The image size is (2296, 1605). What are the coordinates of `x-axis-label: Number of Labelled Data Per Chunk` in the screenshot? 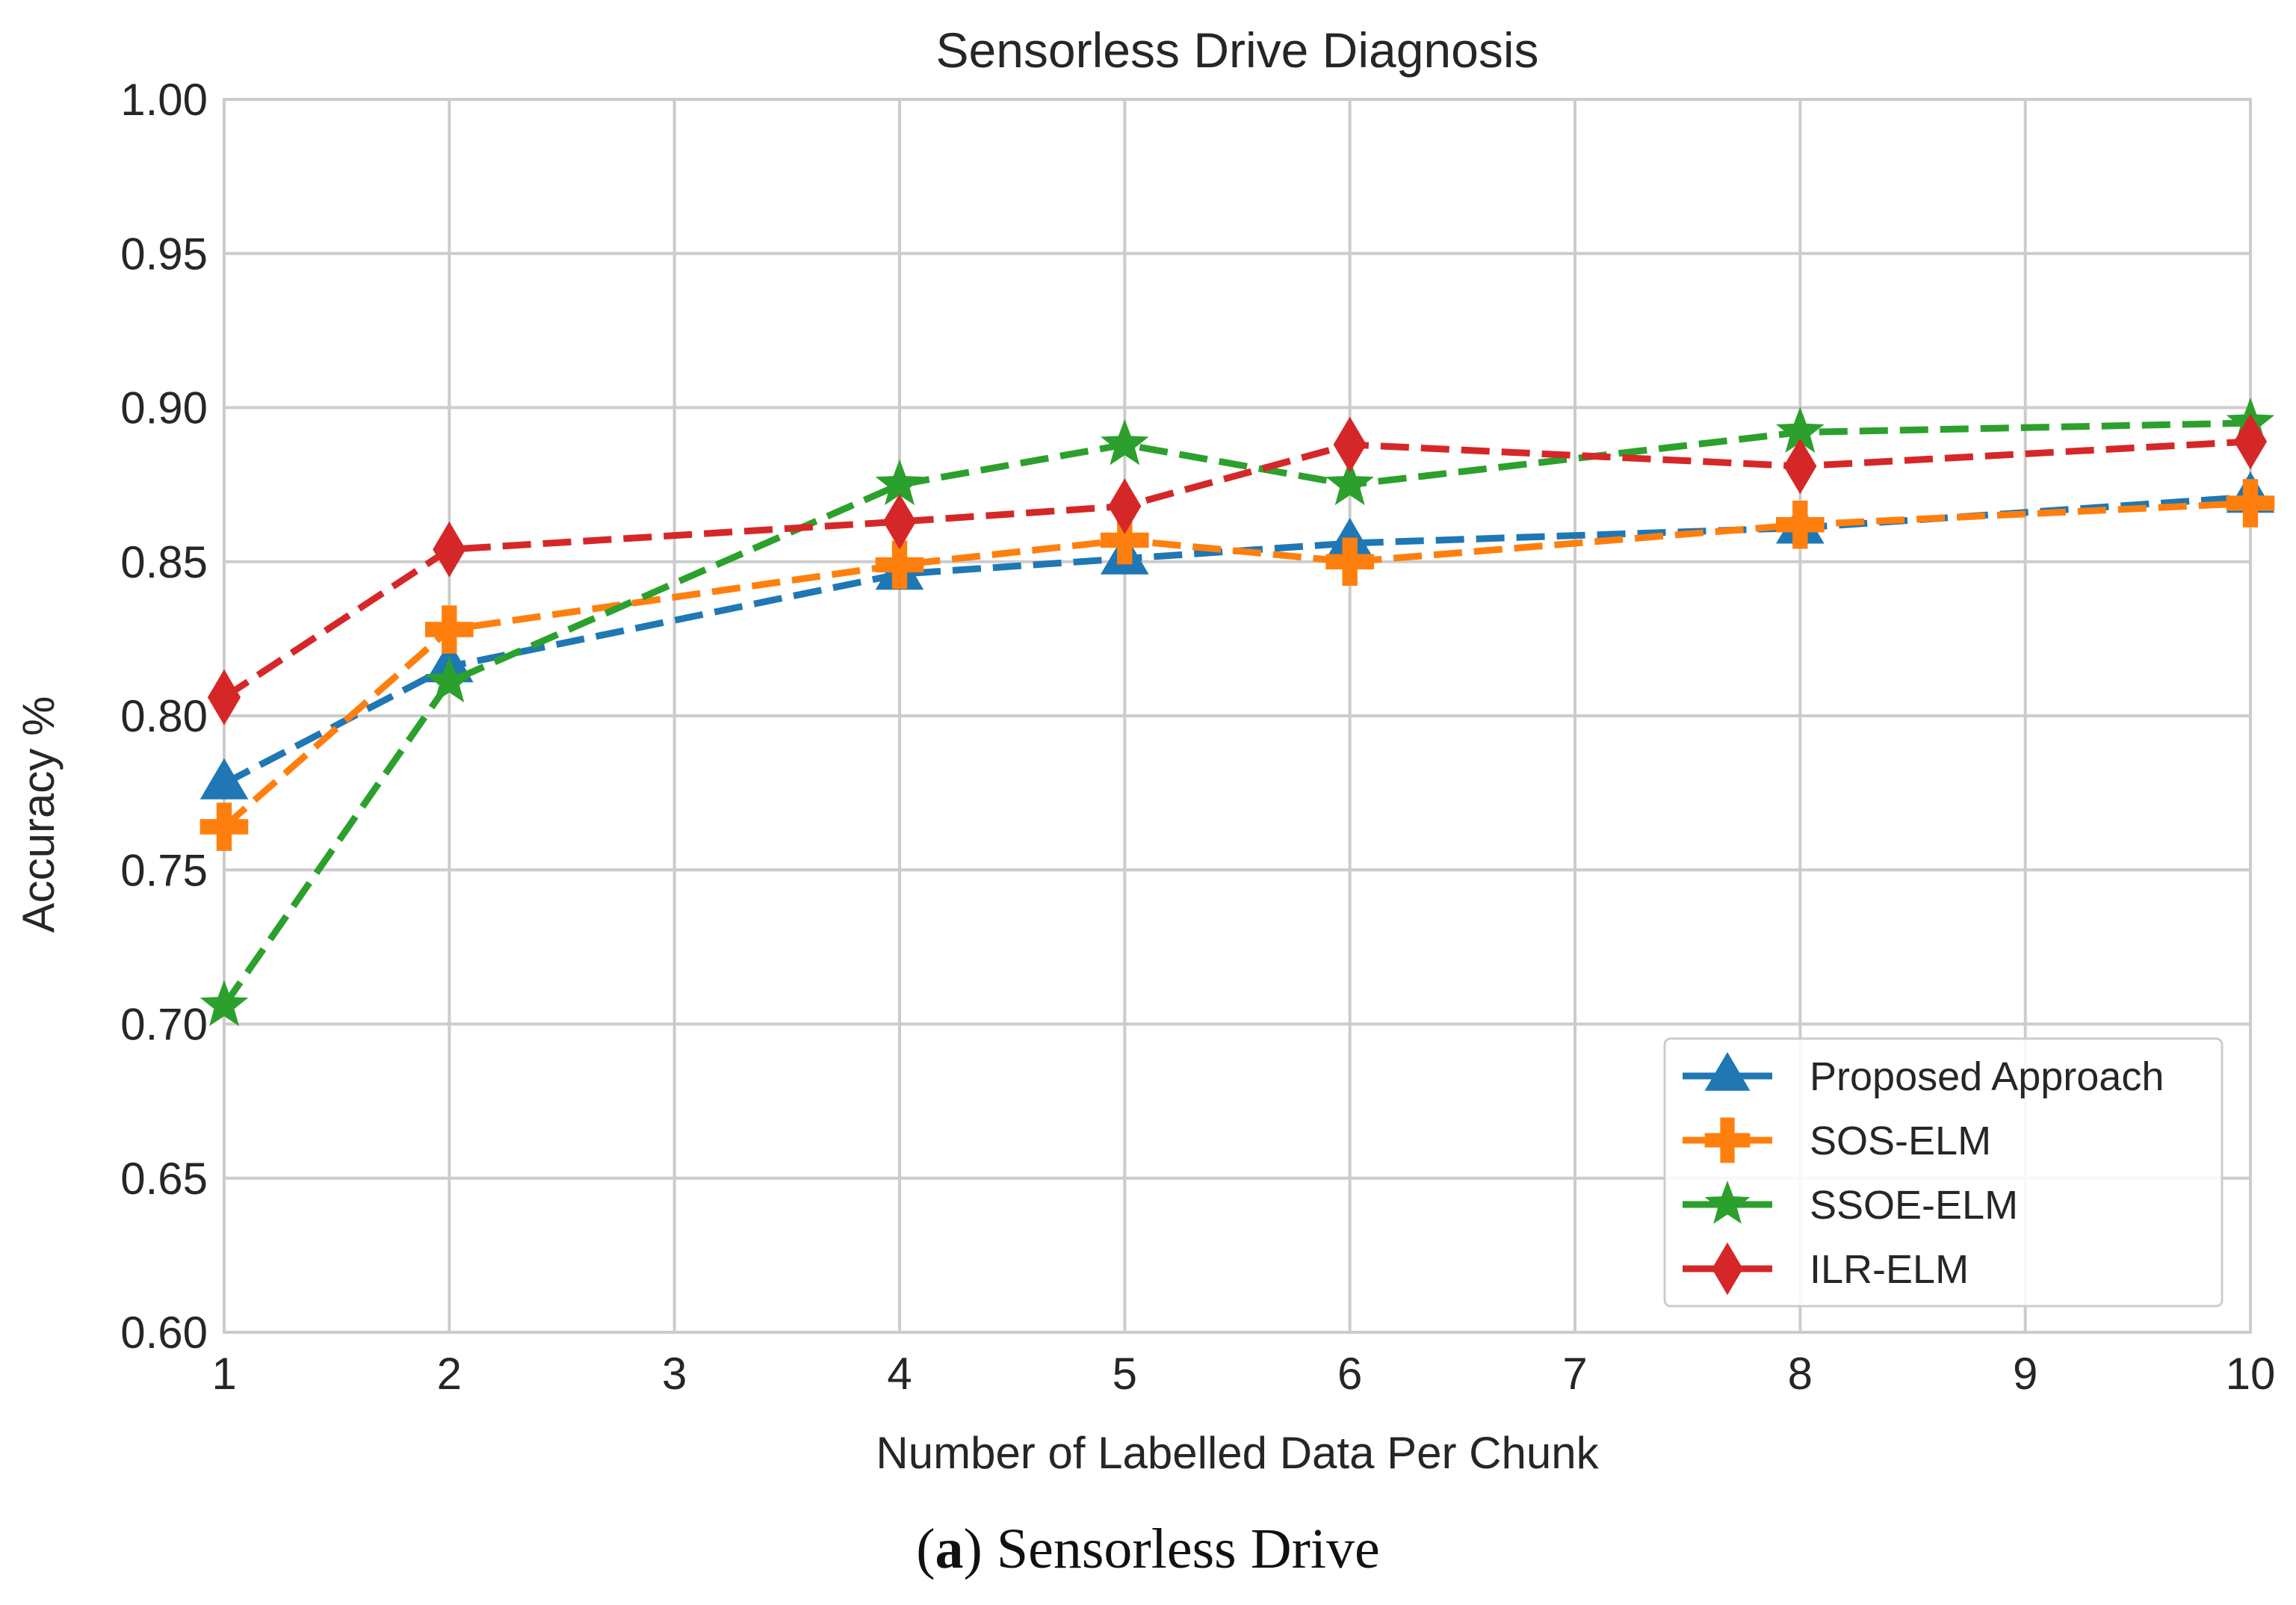 It's located at (1237, 1453).